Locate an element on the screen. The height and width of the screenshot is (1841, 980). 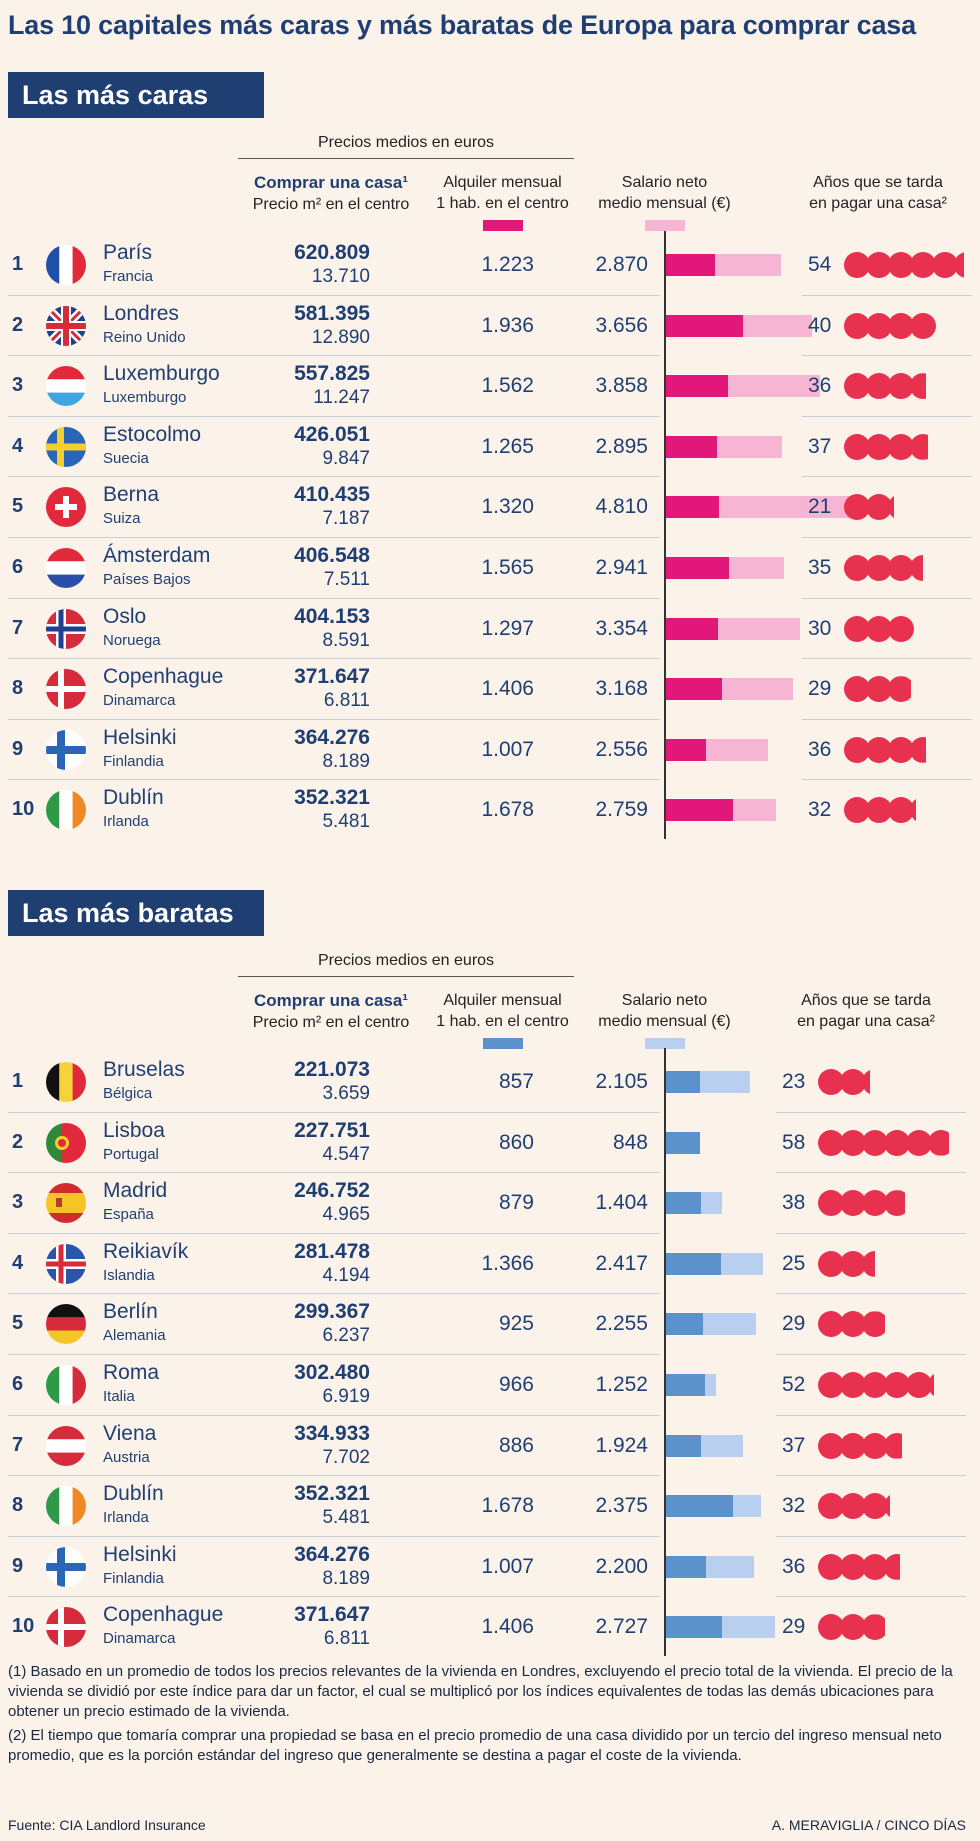
city-name: Oslo is located at coordinates (125, 616).